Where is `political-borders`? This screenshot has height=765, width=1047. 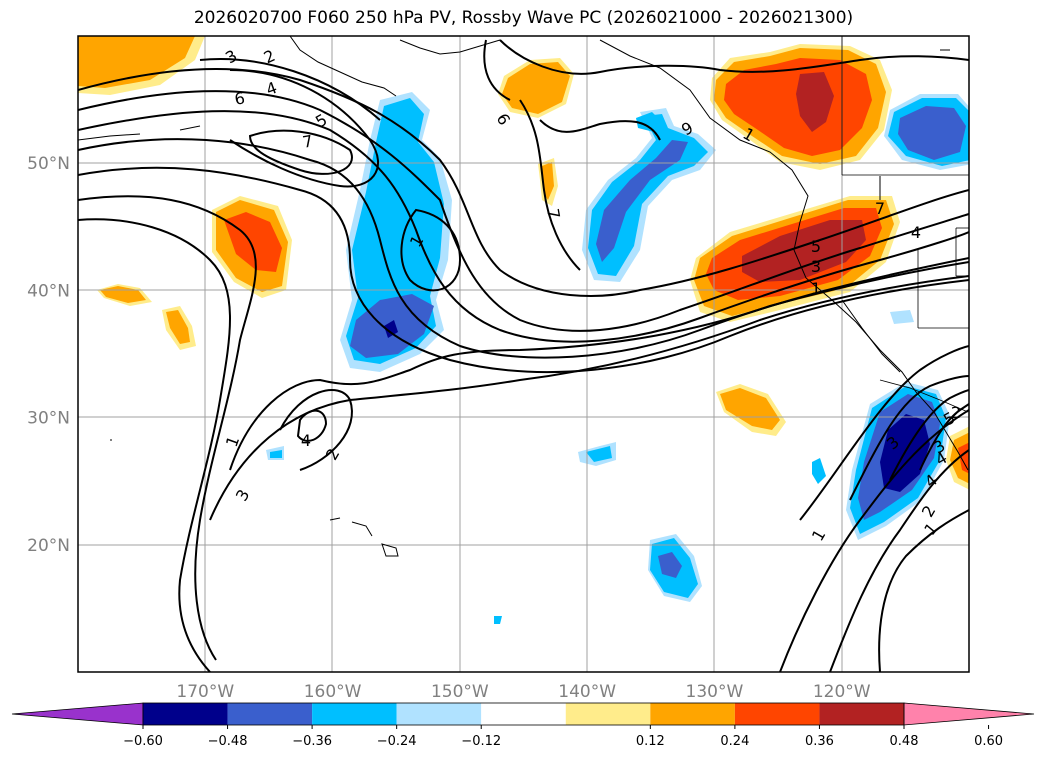 political-borders is located at coordinates (905, 224).